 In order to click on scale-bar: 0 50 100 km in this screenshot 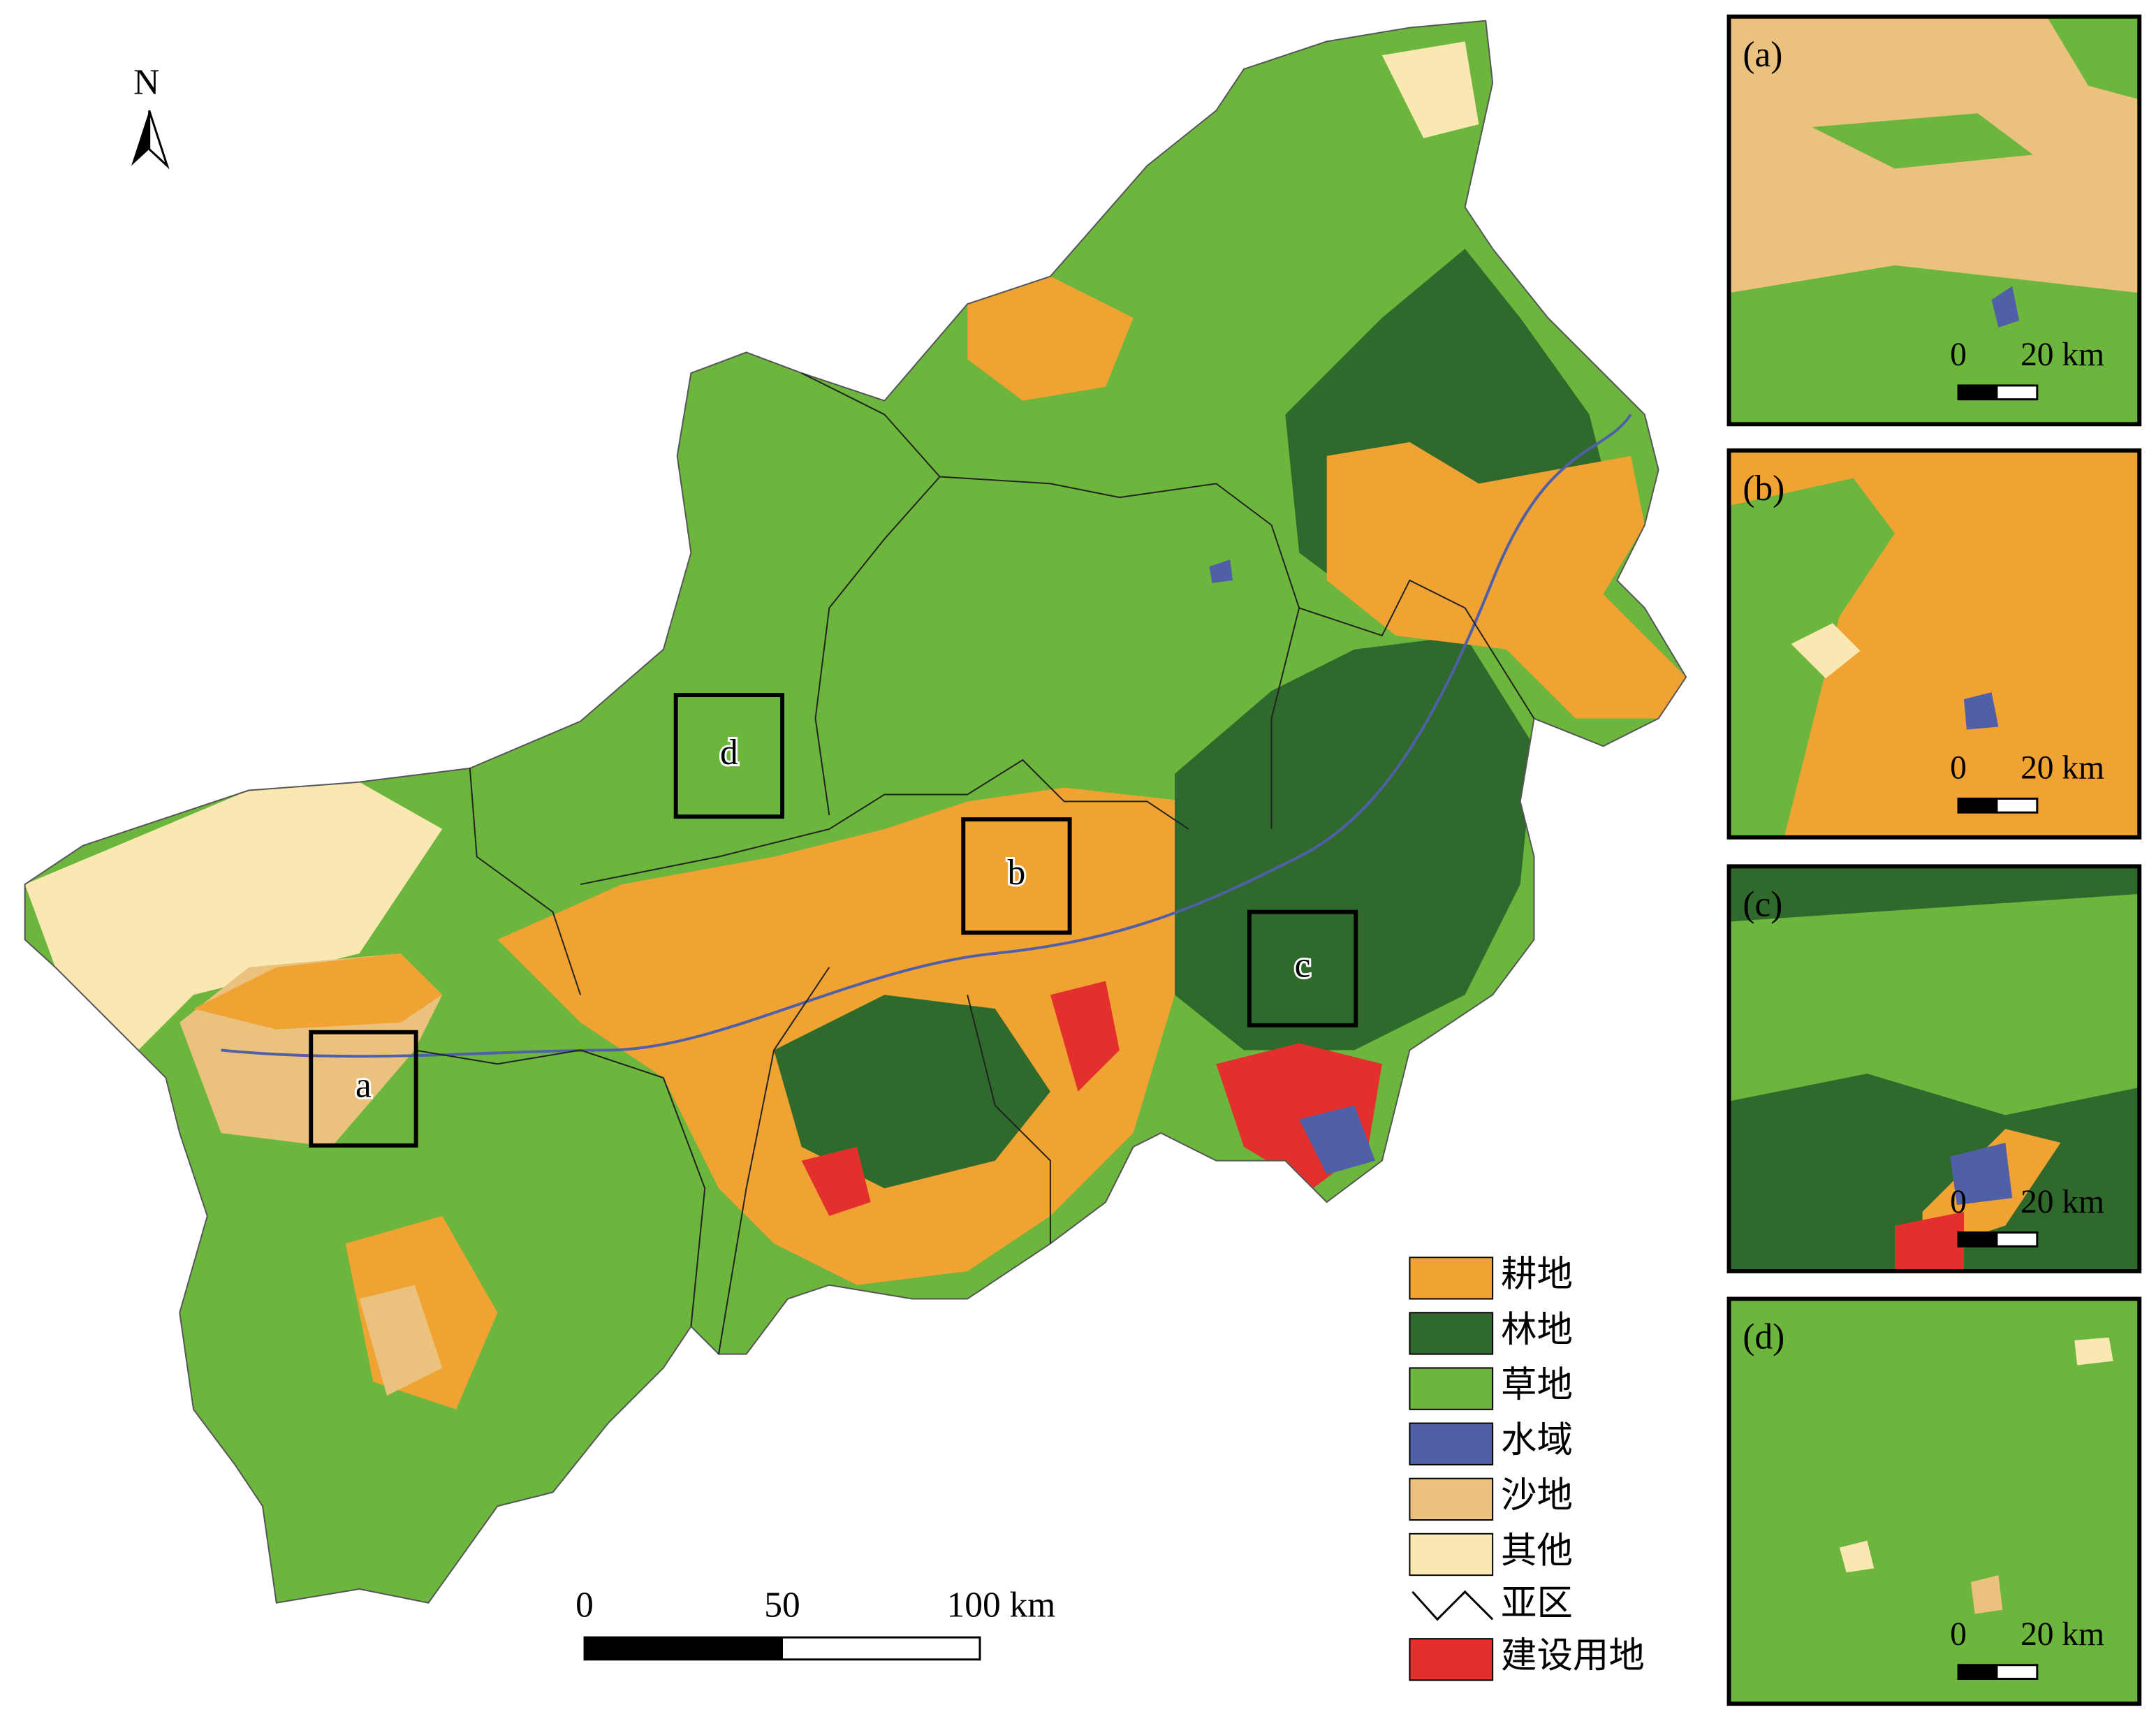, I will do `click(815, 1623)`.